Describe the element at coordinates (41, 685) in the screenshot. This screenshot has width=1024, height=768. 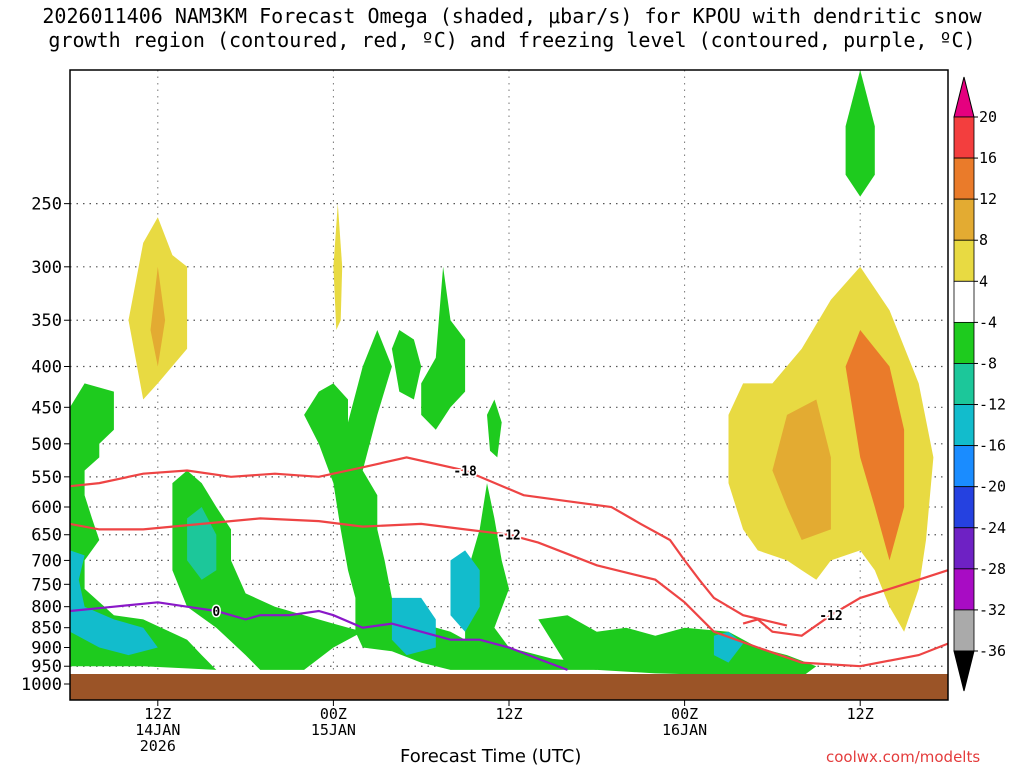
I see `y-tick-label: 1000` at that location.